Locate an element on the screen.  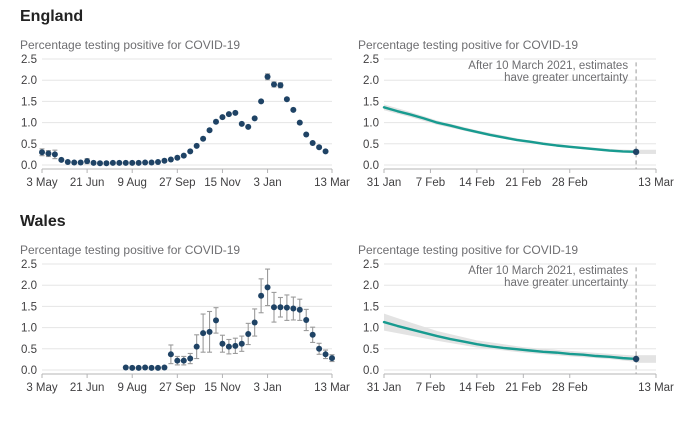
x-tick-label: 21 Feb is located at coordinates (523, 388).